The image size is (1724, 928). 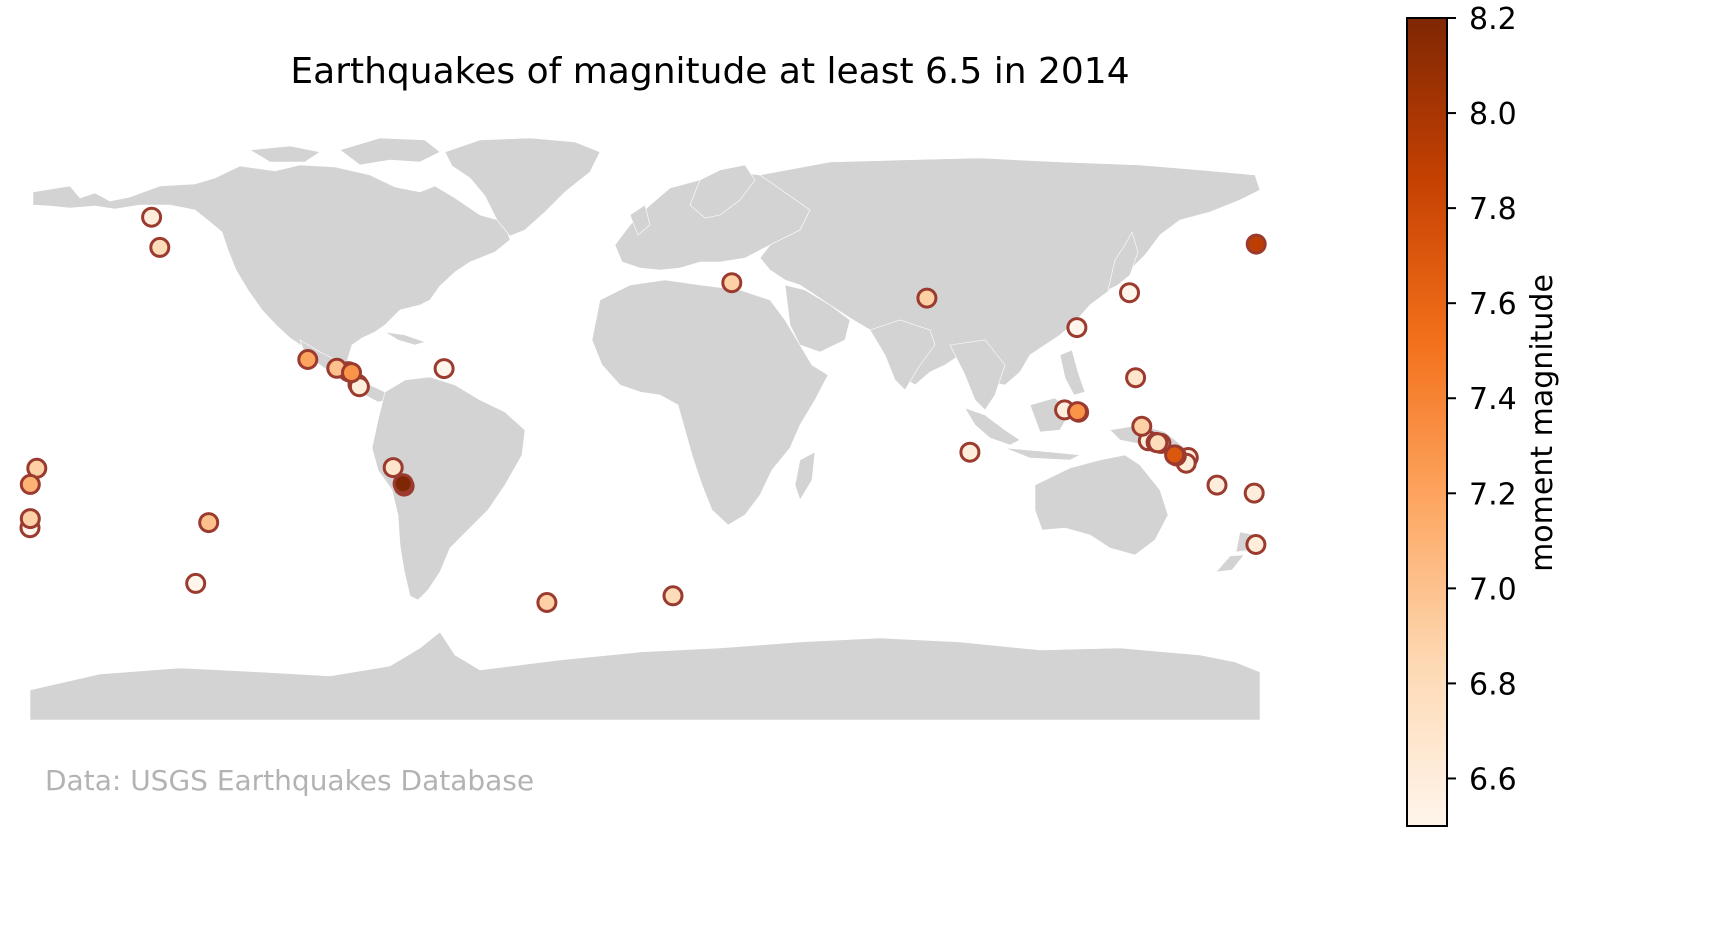 I want to click on land-australia, so click(x=1101, y=505).